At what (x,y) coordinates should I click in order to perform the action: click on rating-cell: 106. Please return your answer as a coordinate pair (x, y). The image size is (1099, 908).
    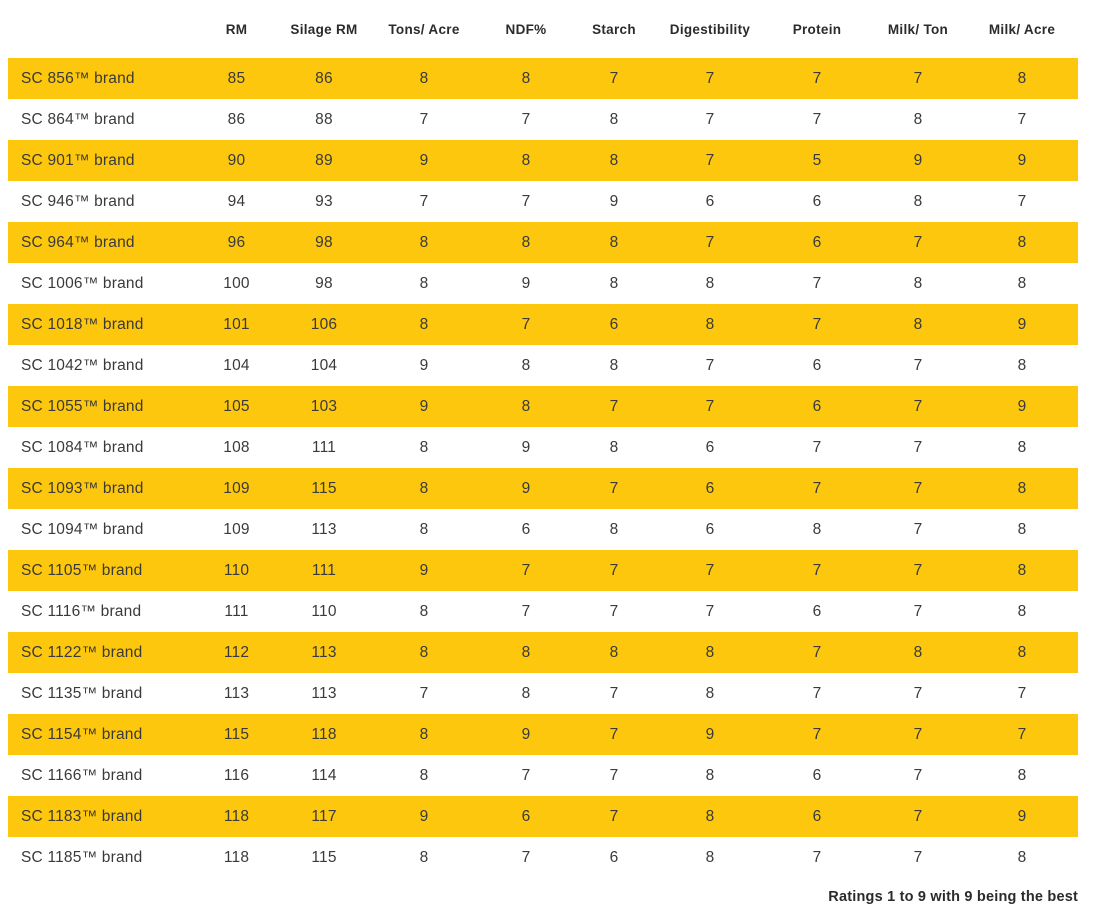
    Looking at the image, I should click on (324, 324).